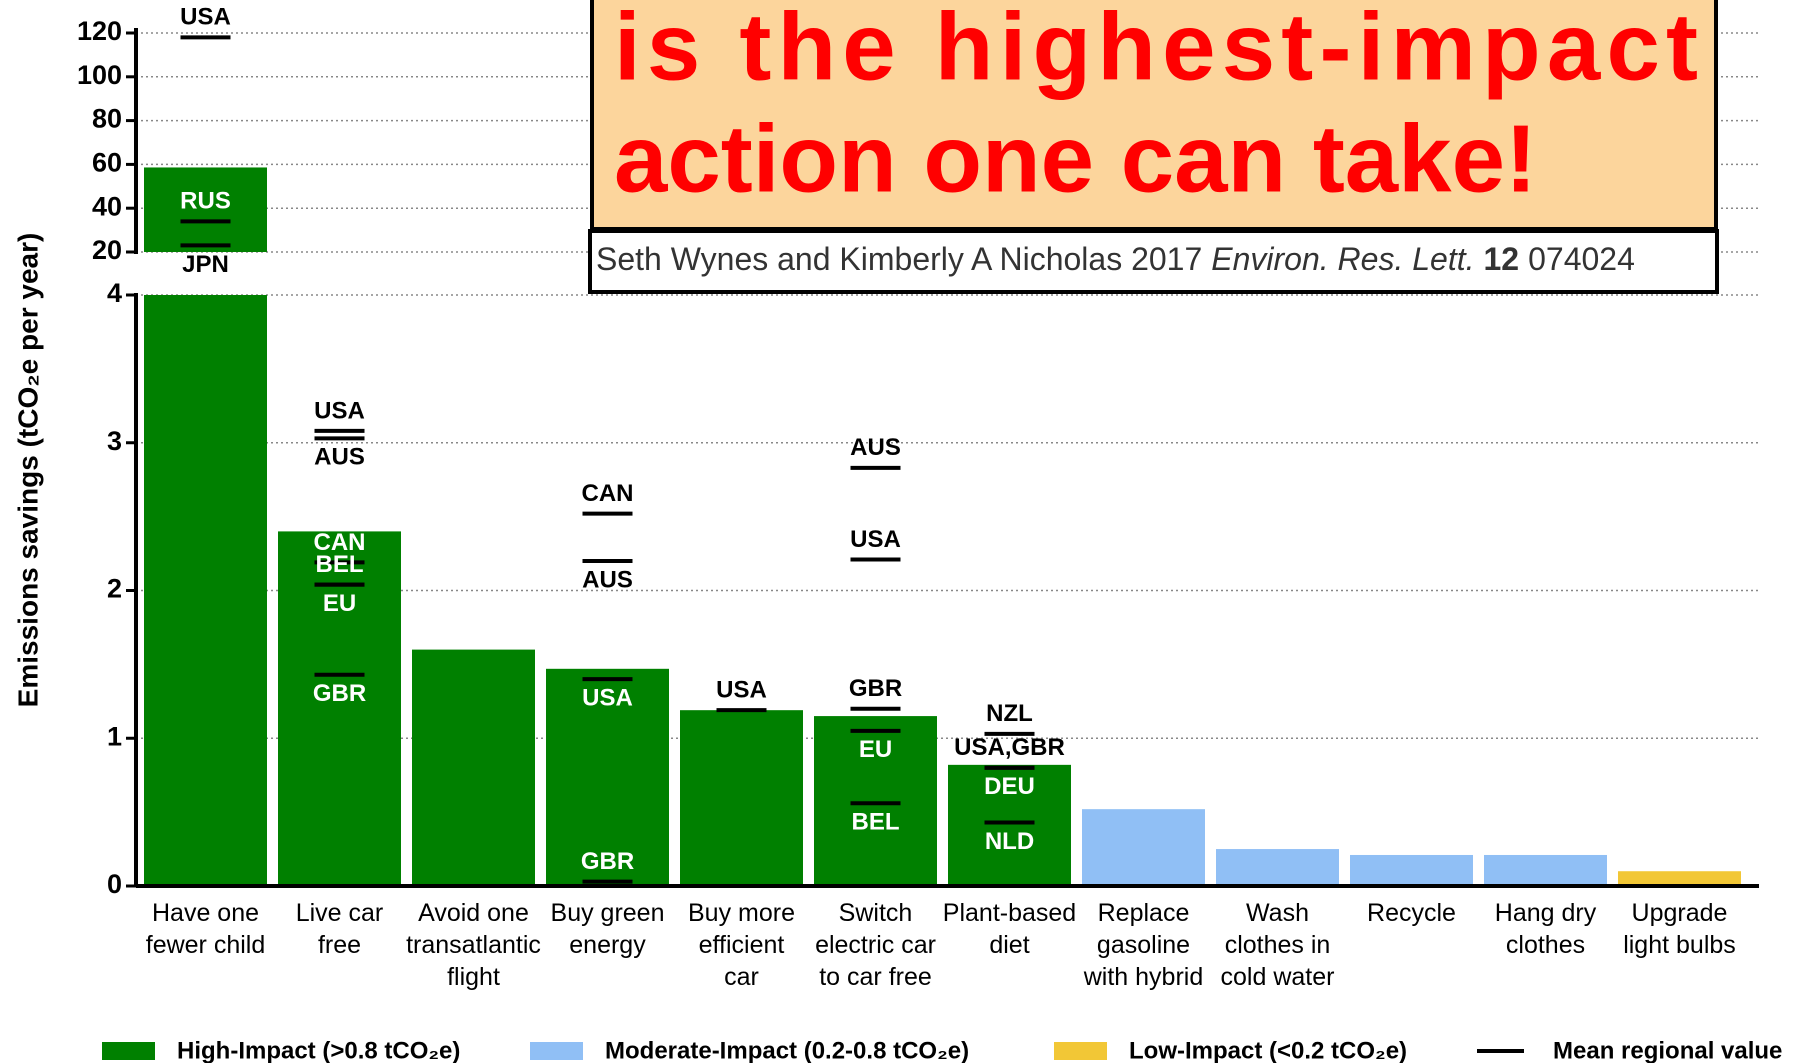  Describe the element at coordinates (340, 929) in the screenshot. I see `x-tick-label: Live car free` at that location.